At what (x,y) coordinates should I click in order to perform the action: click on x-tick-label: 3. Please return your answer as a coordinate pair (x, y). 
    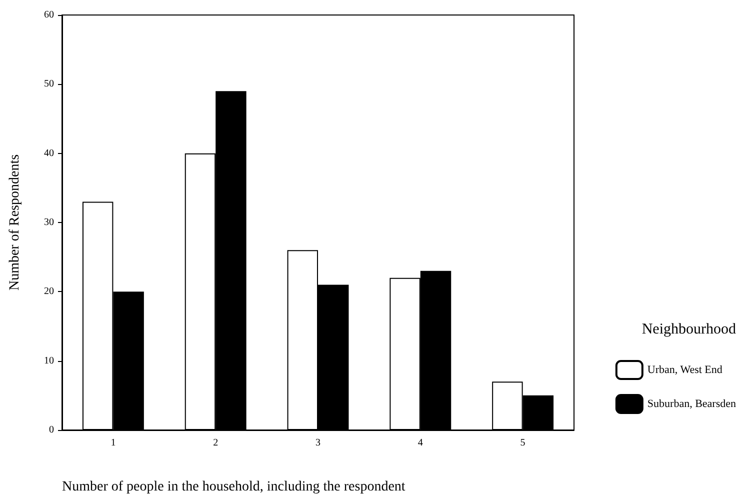
    Looking at the image, I should click on (318, 443).